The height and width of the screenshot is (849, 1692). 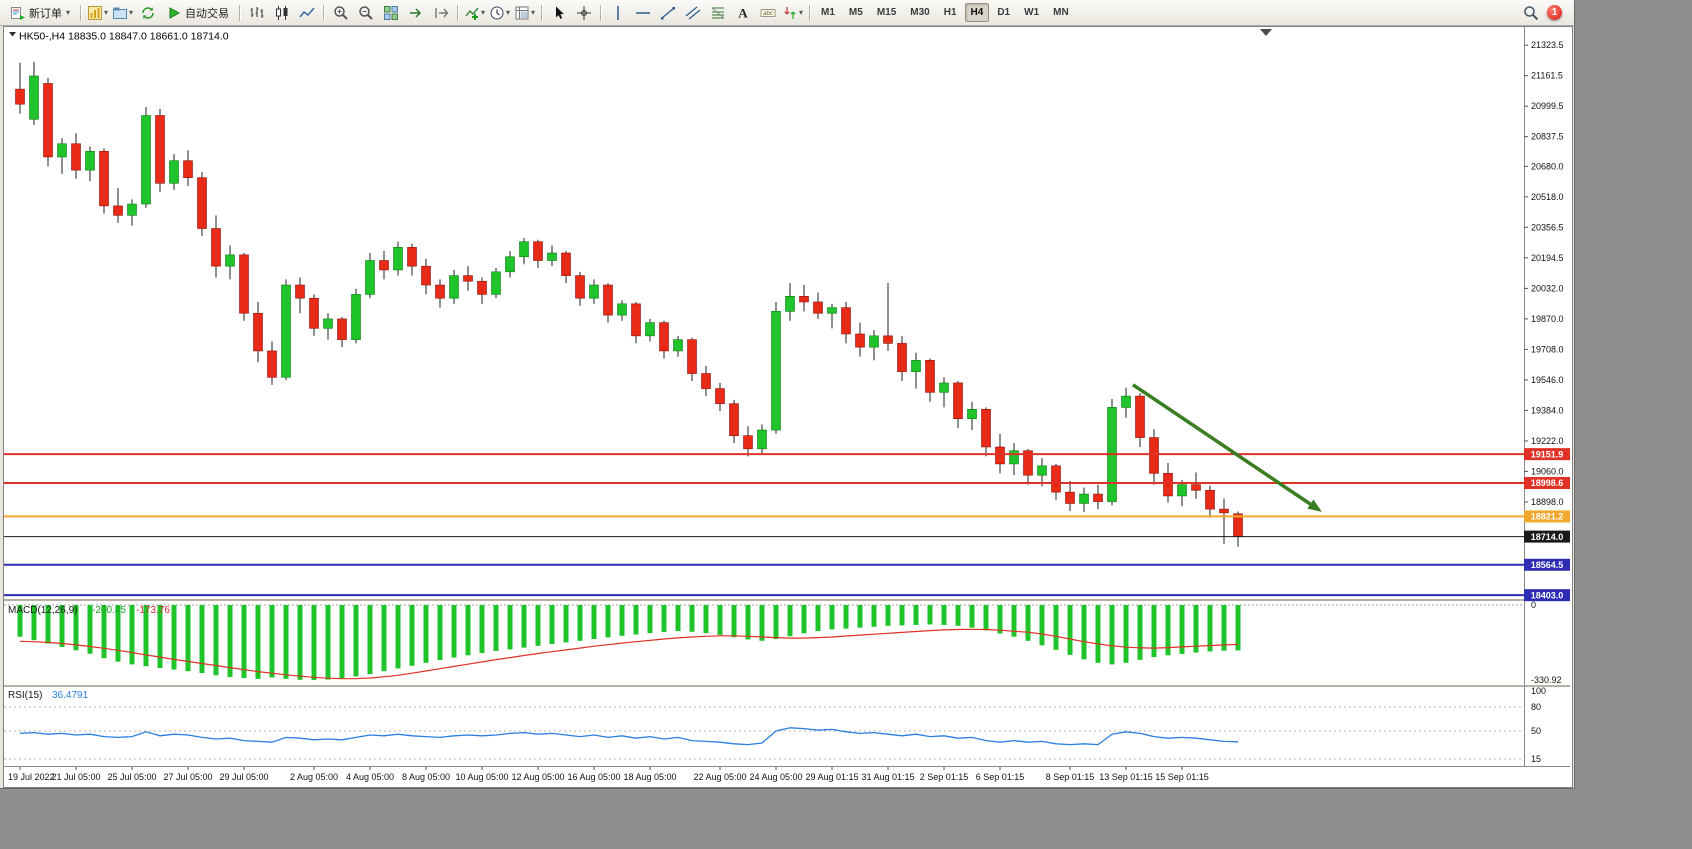 I want to click on trend-arrow-annotation, so click(x=1227, y=447).